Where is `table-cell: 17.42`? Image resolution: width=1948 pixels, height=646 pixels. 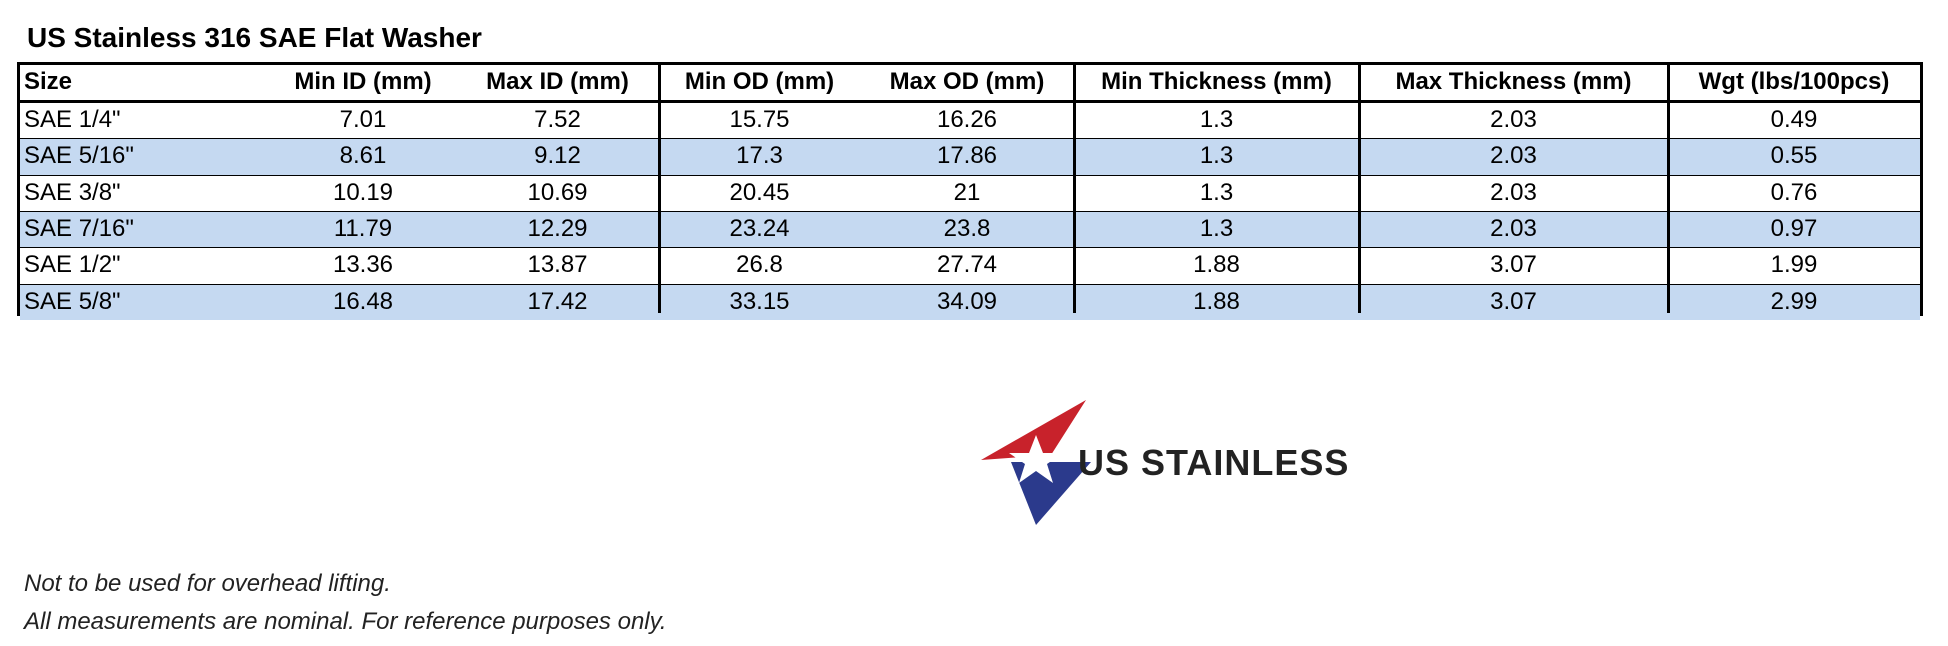 table-cell: 17.42 is located at coordinates (557, 301).